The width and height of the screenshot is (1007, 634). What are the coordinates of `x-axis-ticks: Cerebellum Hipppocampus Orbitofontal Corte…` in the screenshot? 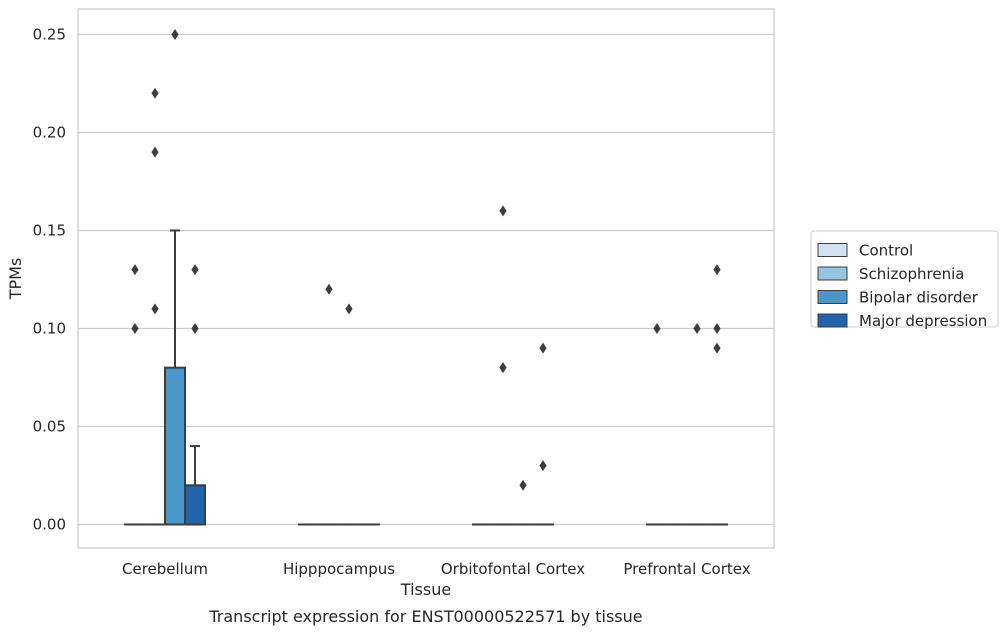 It's located at (436, 569).